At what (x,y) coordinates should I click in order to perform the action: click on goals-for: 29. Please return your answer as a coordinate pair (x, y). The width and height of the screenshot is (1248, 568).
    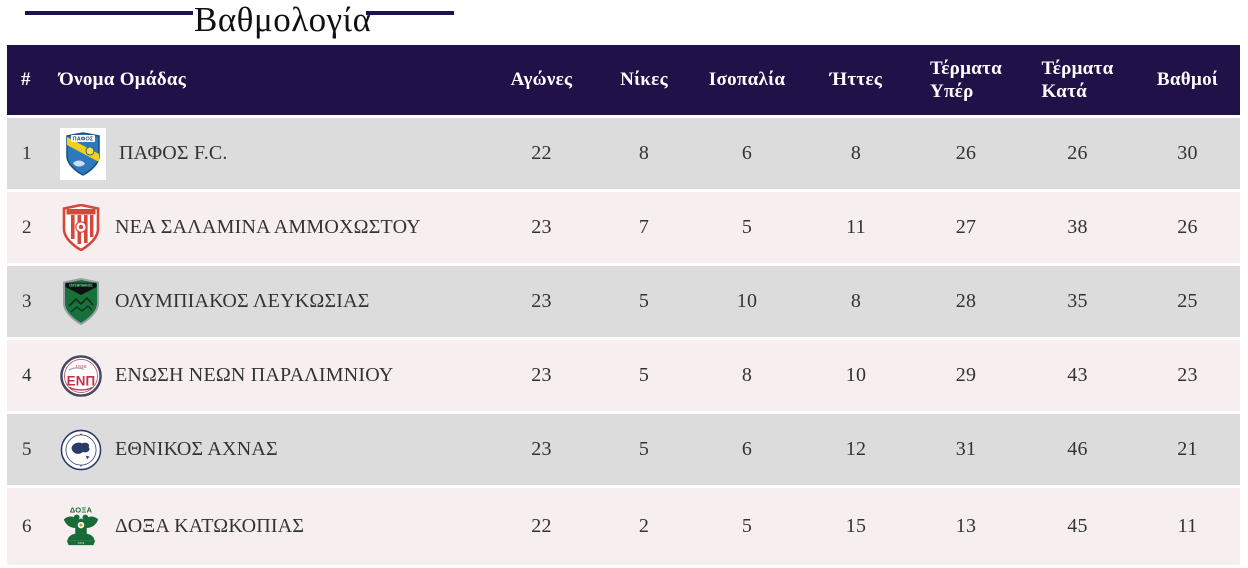
    Looking at the image, I should click on (966, 375).